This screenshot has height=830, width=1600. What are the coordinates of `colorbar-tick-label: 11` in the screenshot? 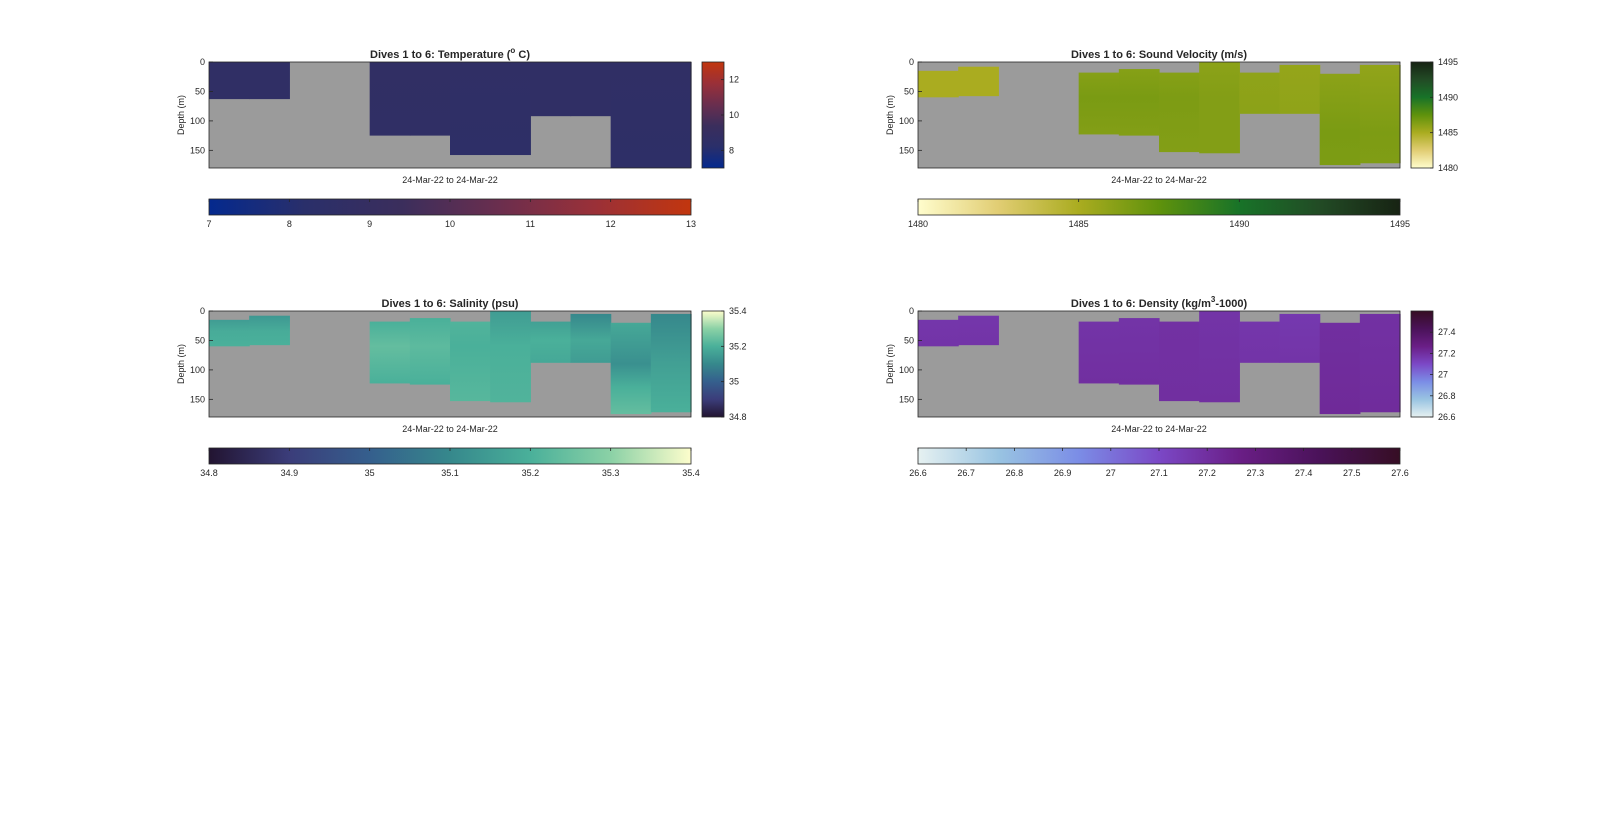 It's located at (530, 224).